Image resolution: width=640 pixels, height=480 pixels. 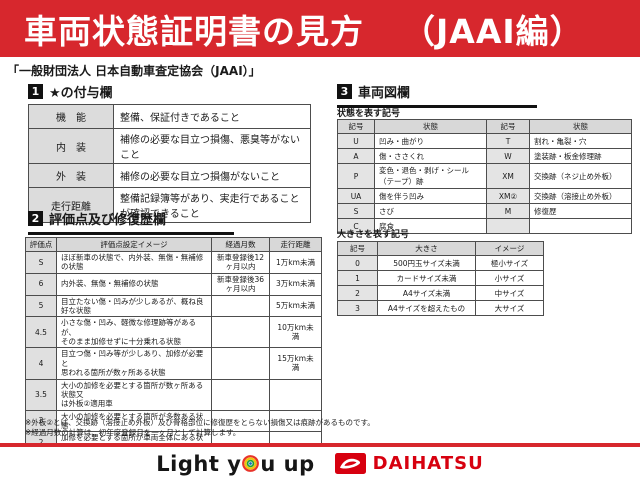 What do you see at coordinates (41, 394) in the screenshot?
I see `table-cell: 3.5` at bounding box center [41, 394].